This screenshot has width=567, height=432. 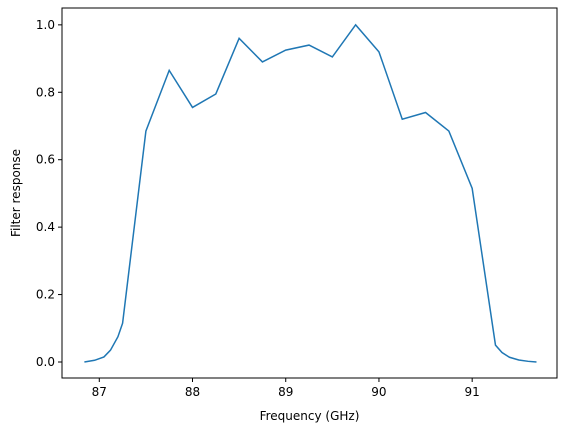 I want to click on x-tick-label: 91, so click(x=472, y=392).